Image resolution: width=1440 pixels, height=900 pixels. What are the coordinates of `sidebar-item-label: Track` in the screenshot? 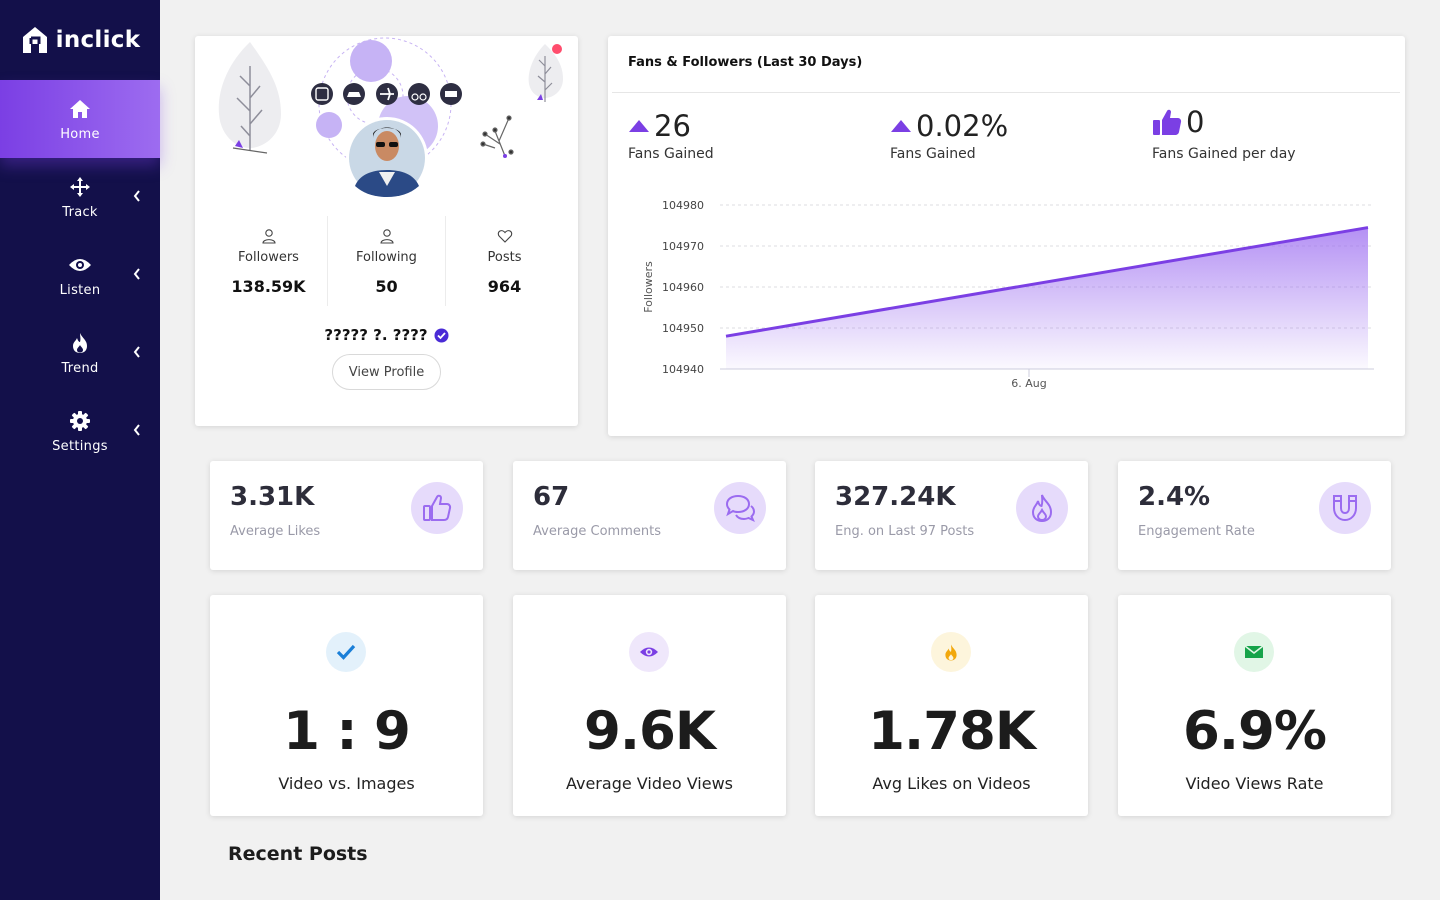 It's located at (80, 212).